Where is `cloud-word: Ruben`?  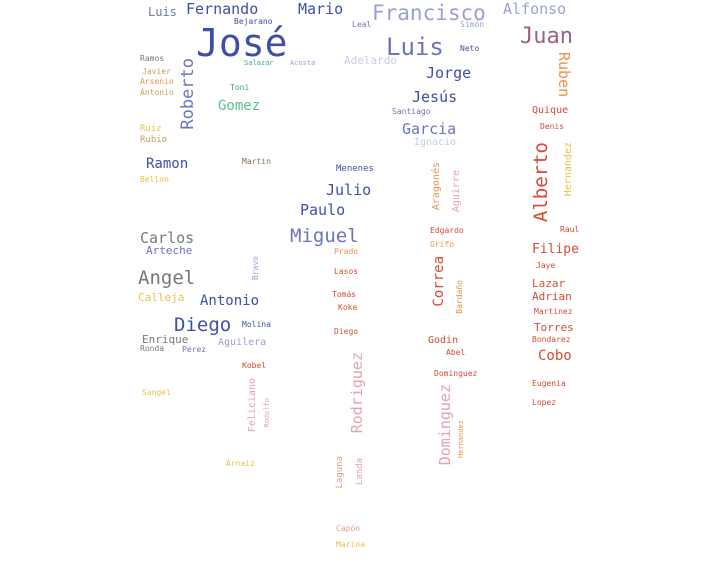 cloud-word: Ruben is located at coordinates (564, 75).